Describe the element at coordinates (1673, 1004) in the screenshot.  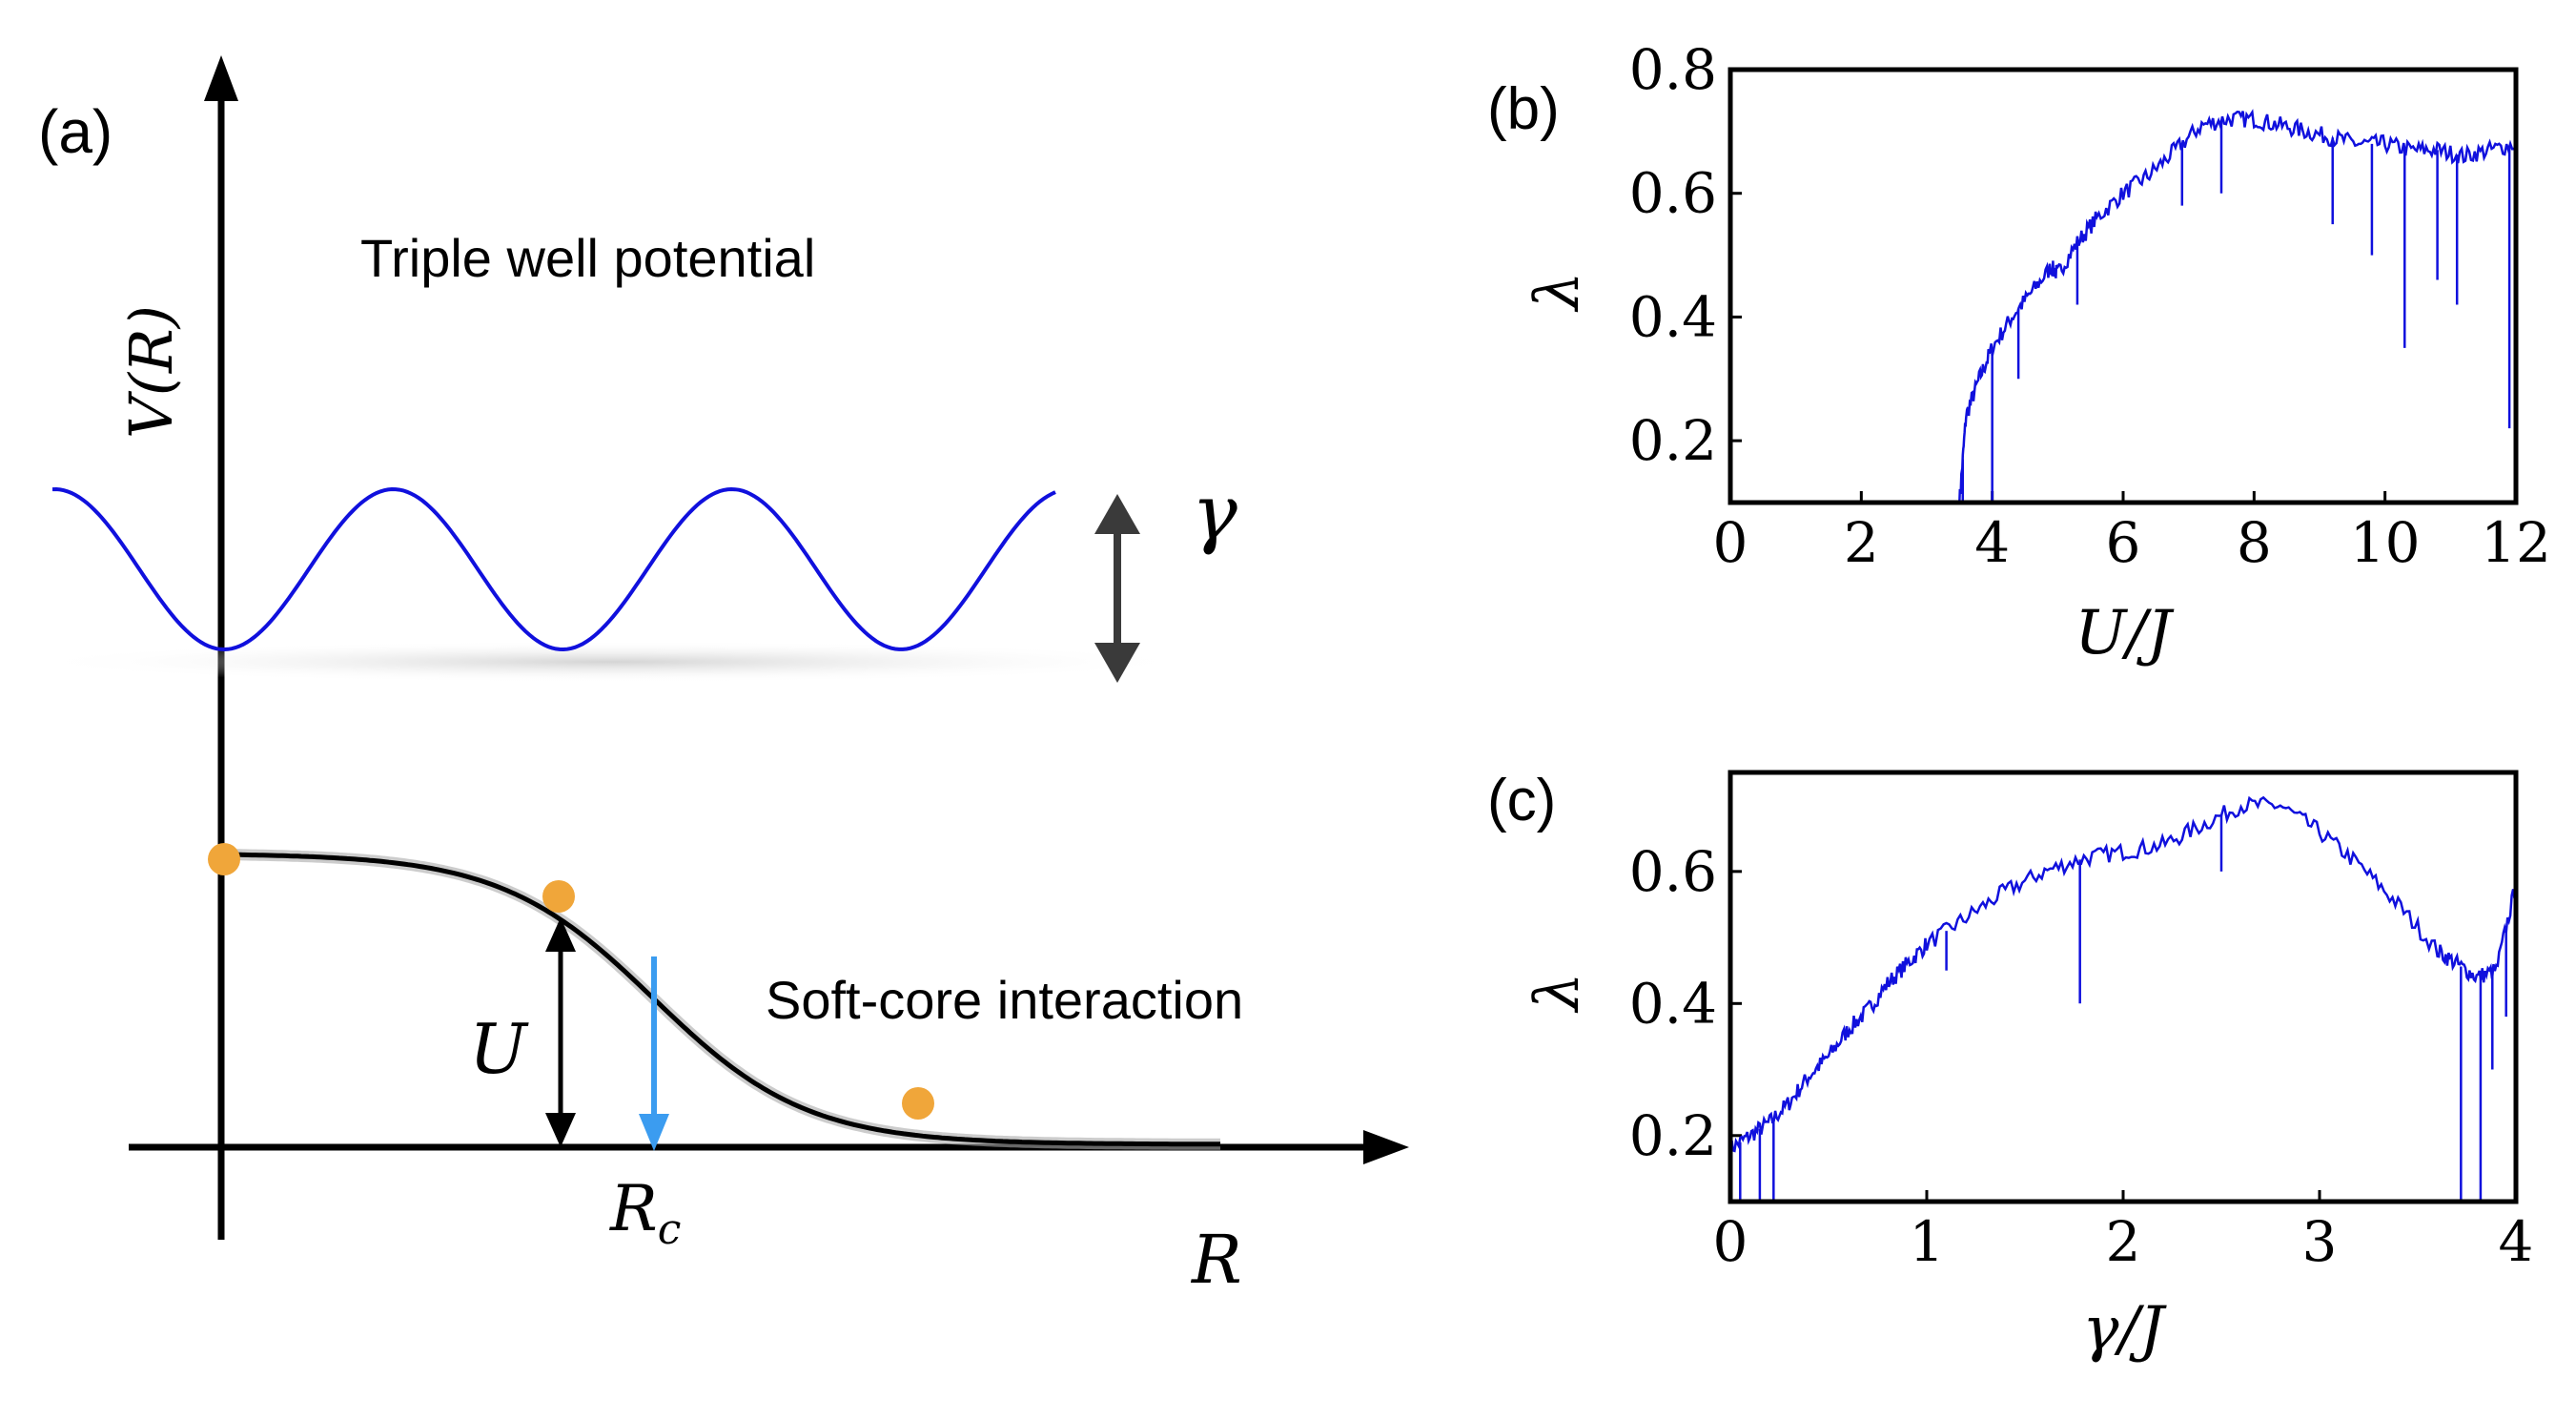
I see `chart-c-ytick-label-1: 0.4` at that location.